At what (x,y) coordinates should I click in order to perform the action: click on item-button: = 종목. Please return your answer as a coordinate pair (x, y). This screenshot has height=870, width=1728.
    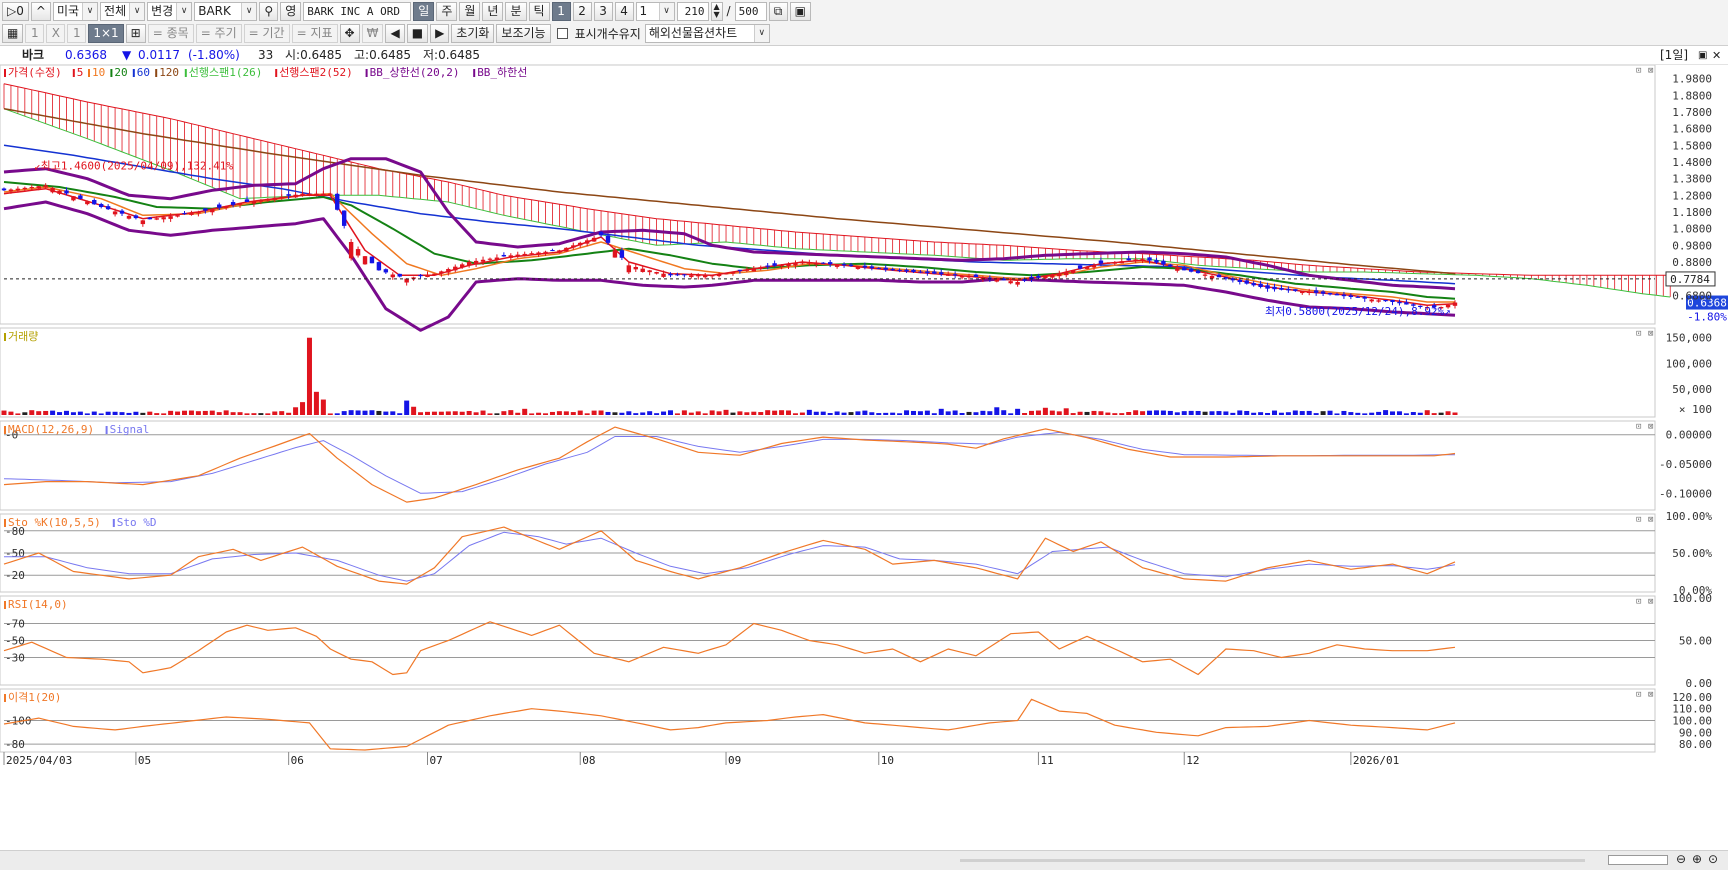
    Looking at the image, I should click on (170, 33).